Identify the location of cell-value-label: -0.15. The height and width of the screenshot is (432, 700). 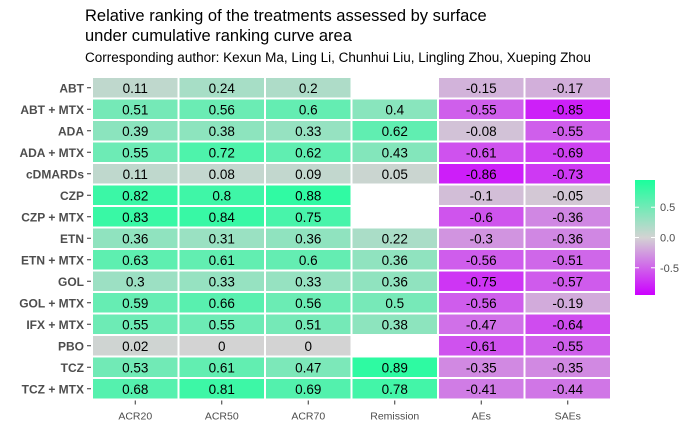
(481, 88).